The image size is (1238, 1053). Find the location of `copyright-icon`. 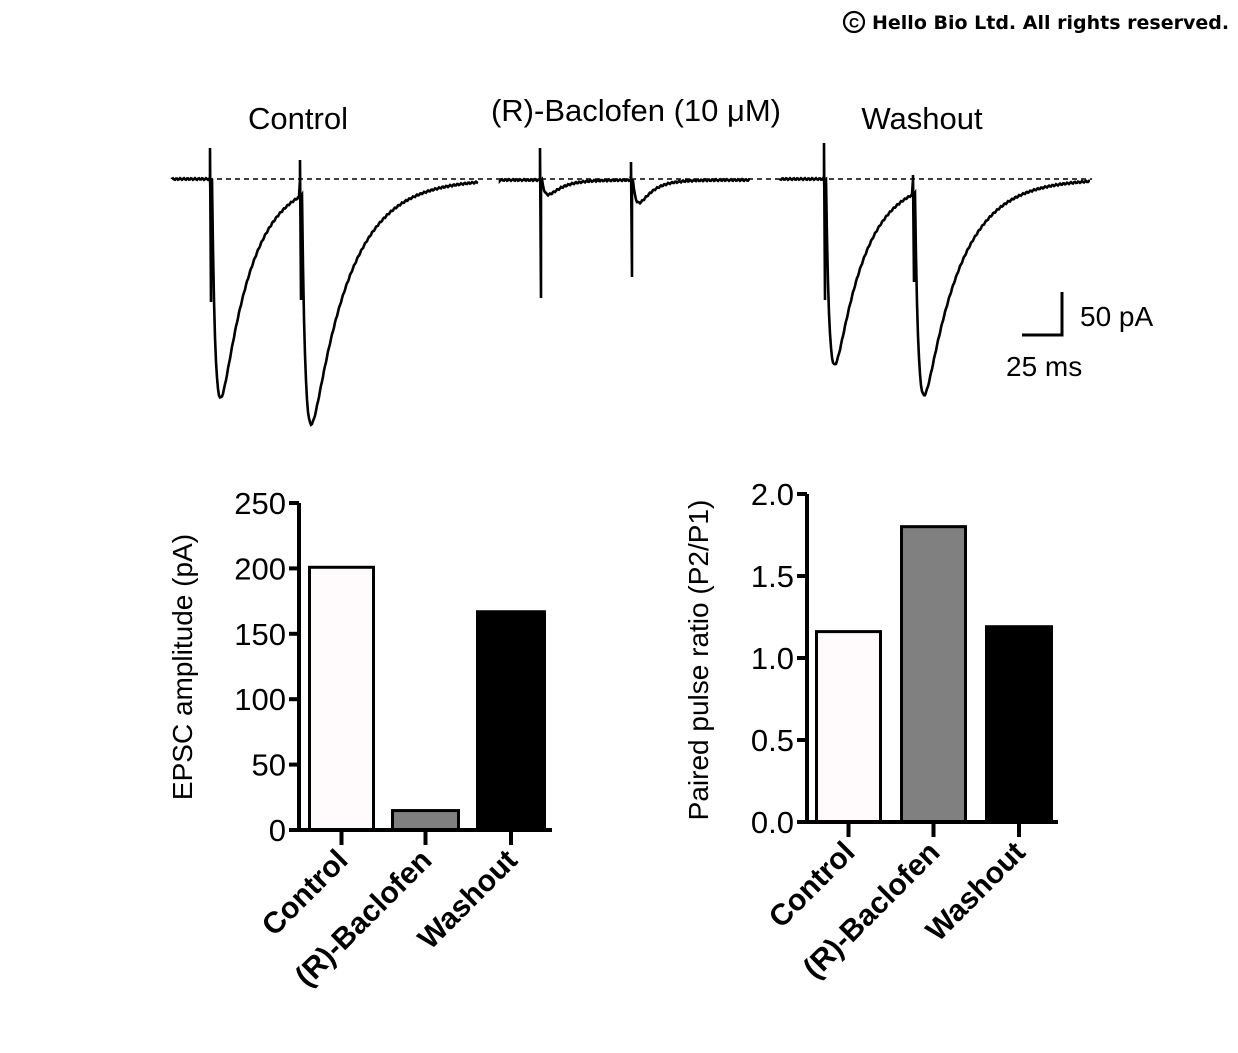

copyright-icon is located at coordinates (854, 22).